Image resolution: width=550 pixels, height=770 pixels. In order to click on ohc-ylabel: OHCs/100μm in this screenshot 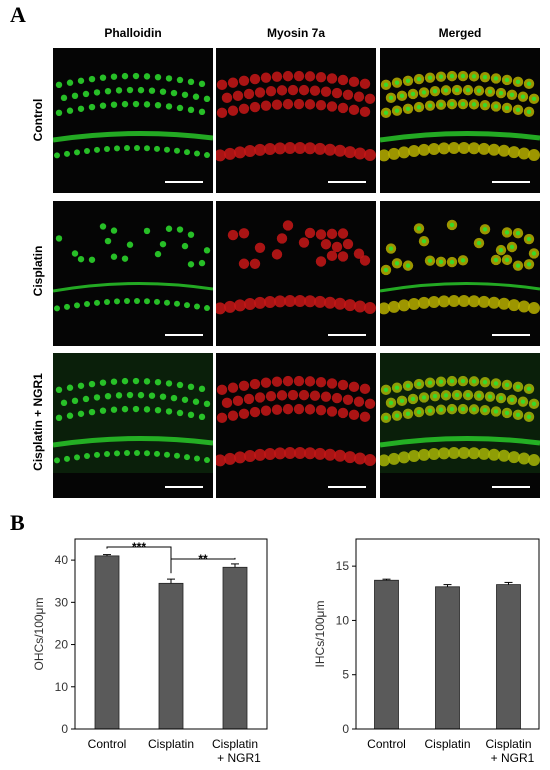, I will do `click(39, 634)`.